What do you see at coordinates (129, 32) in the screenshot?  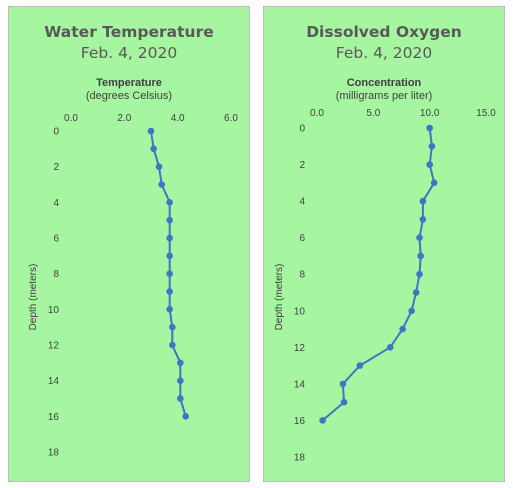 I see `chart-title: Water Temperature` at bounding box center [129, 32].